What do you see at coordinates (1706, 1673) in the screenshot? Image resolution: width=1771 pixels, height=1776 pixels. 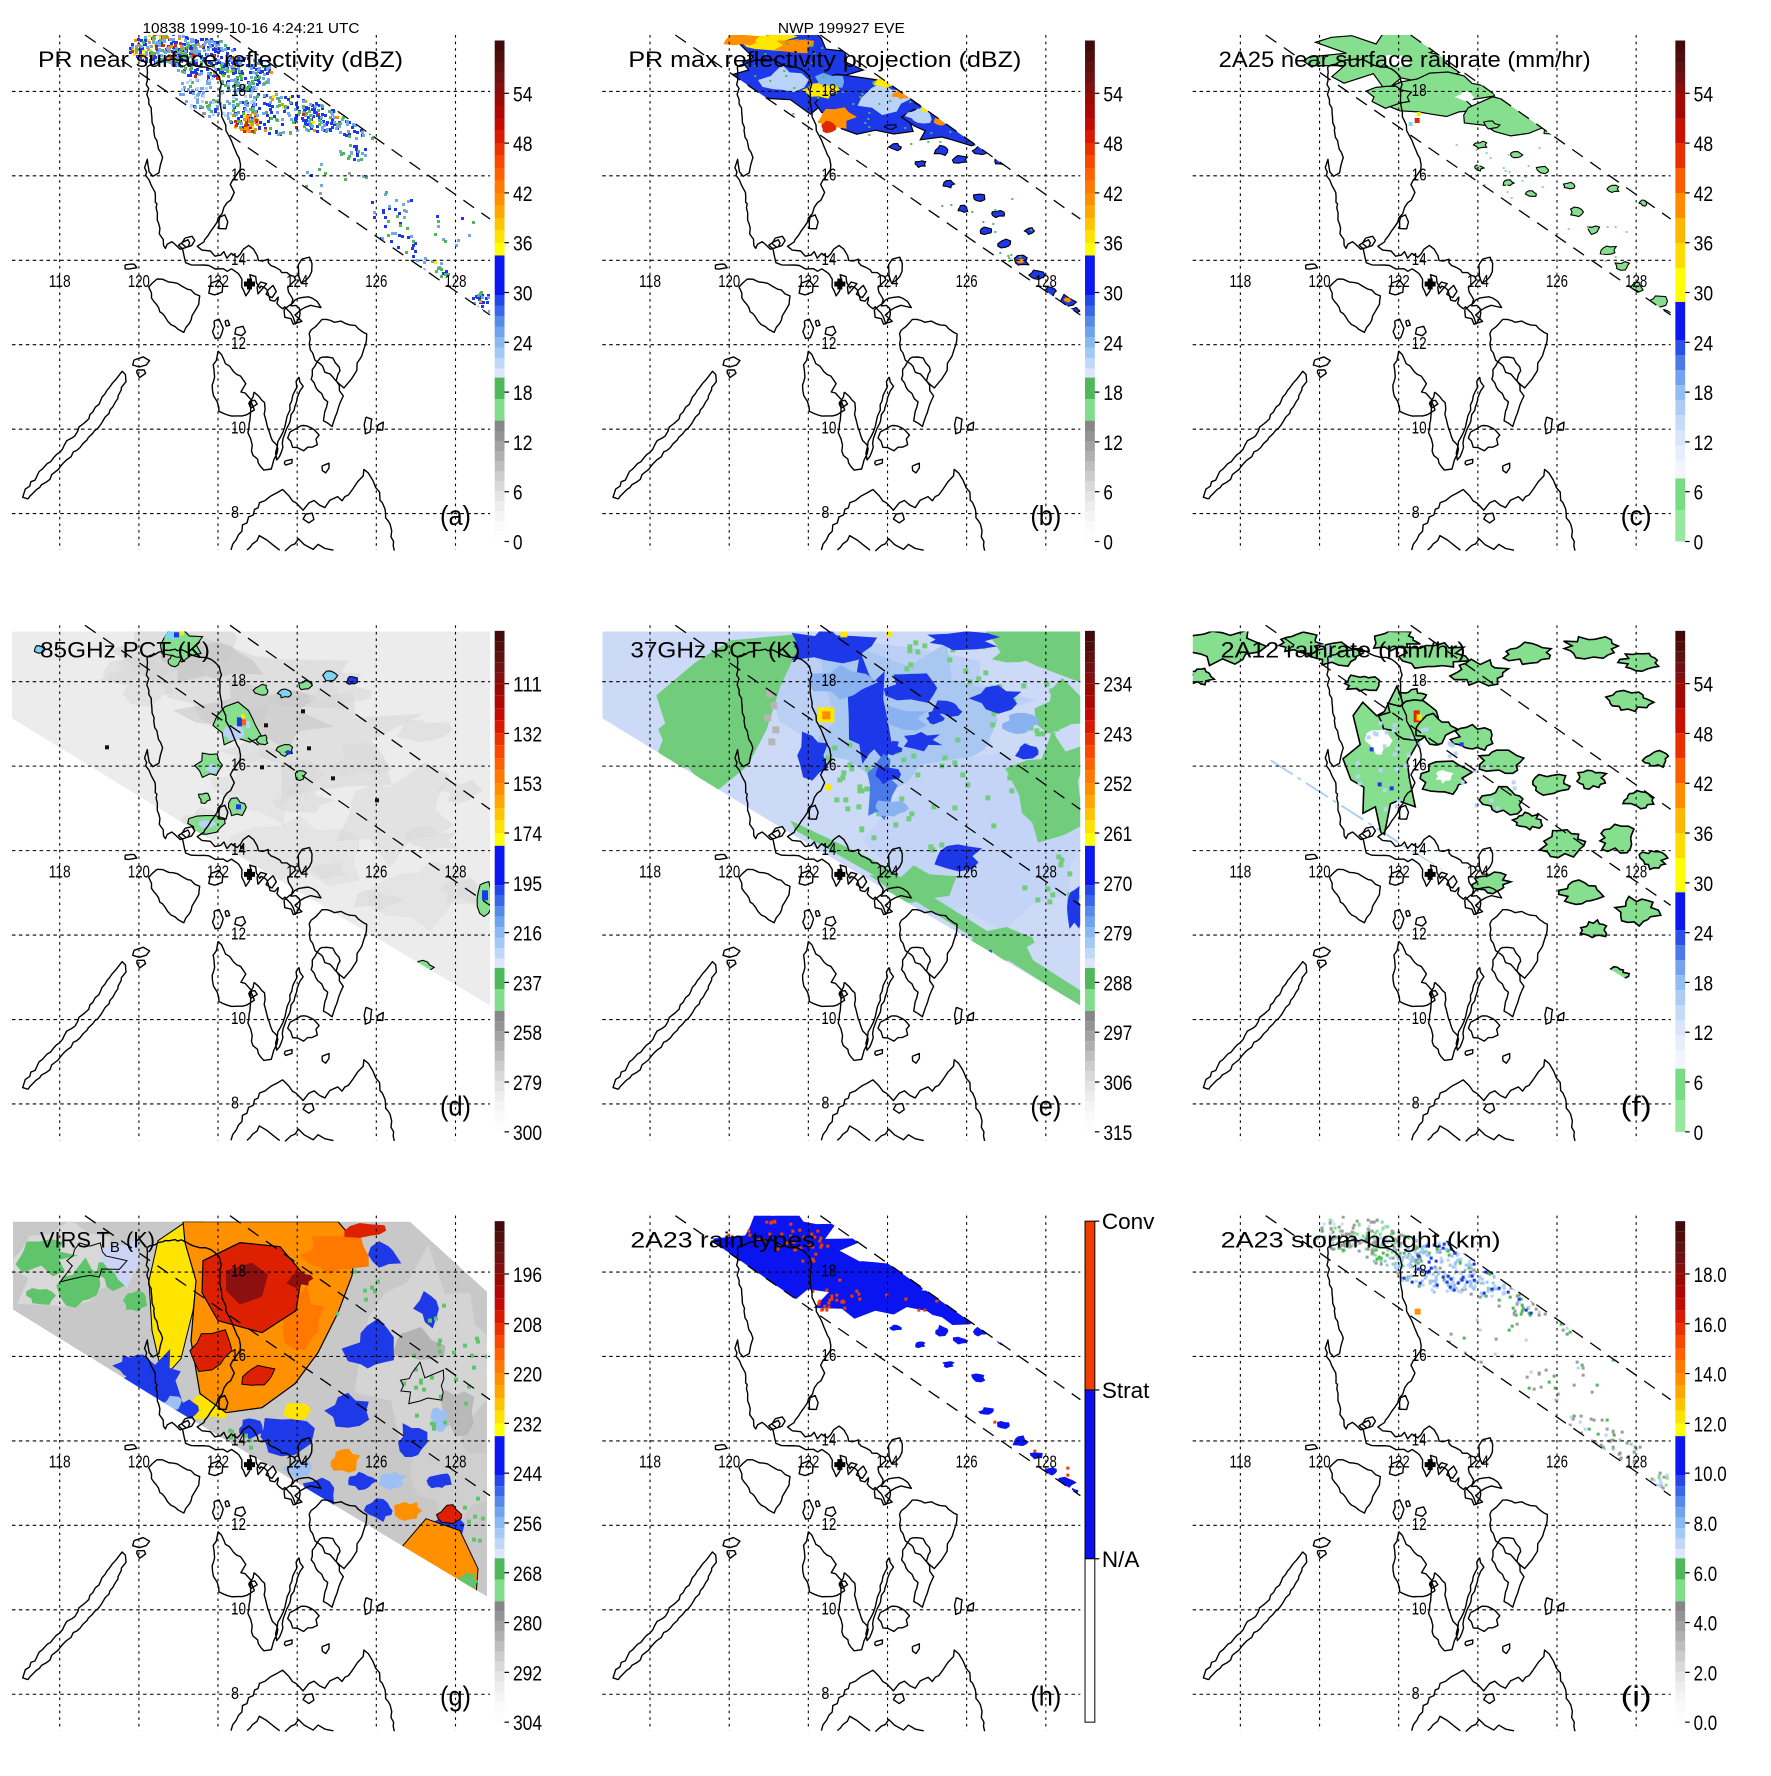 I see `svg-text: 2.0` at bounding box center [1706, 1673].